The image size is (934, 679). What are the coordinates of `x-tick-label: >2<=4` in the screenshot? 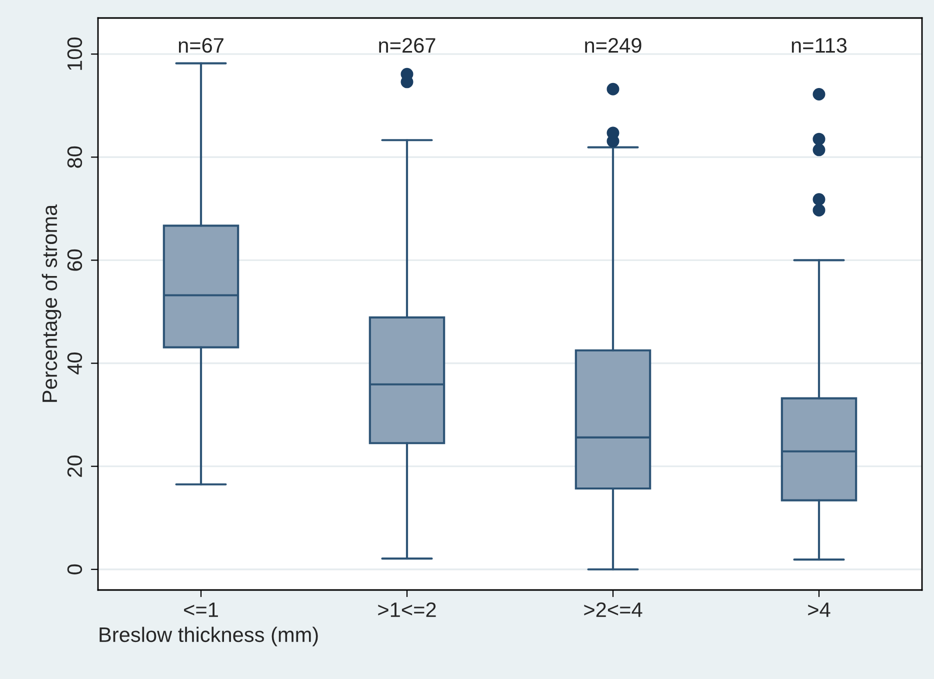 It's located at (613, 609).